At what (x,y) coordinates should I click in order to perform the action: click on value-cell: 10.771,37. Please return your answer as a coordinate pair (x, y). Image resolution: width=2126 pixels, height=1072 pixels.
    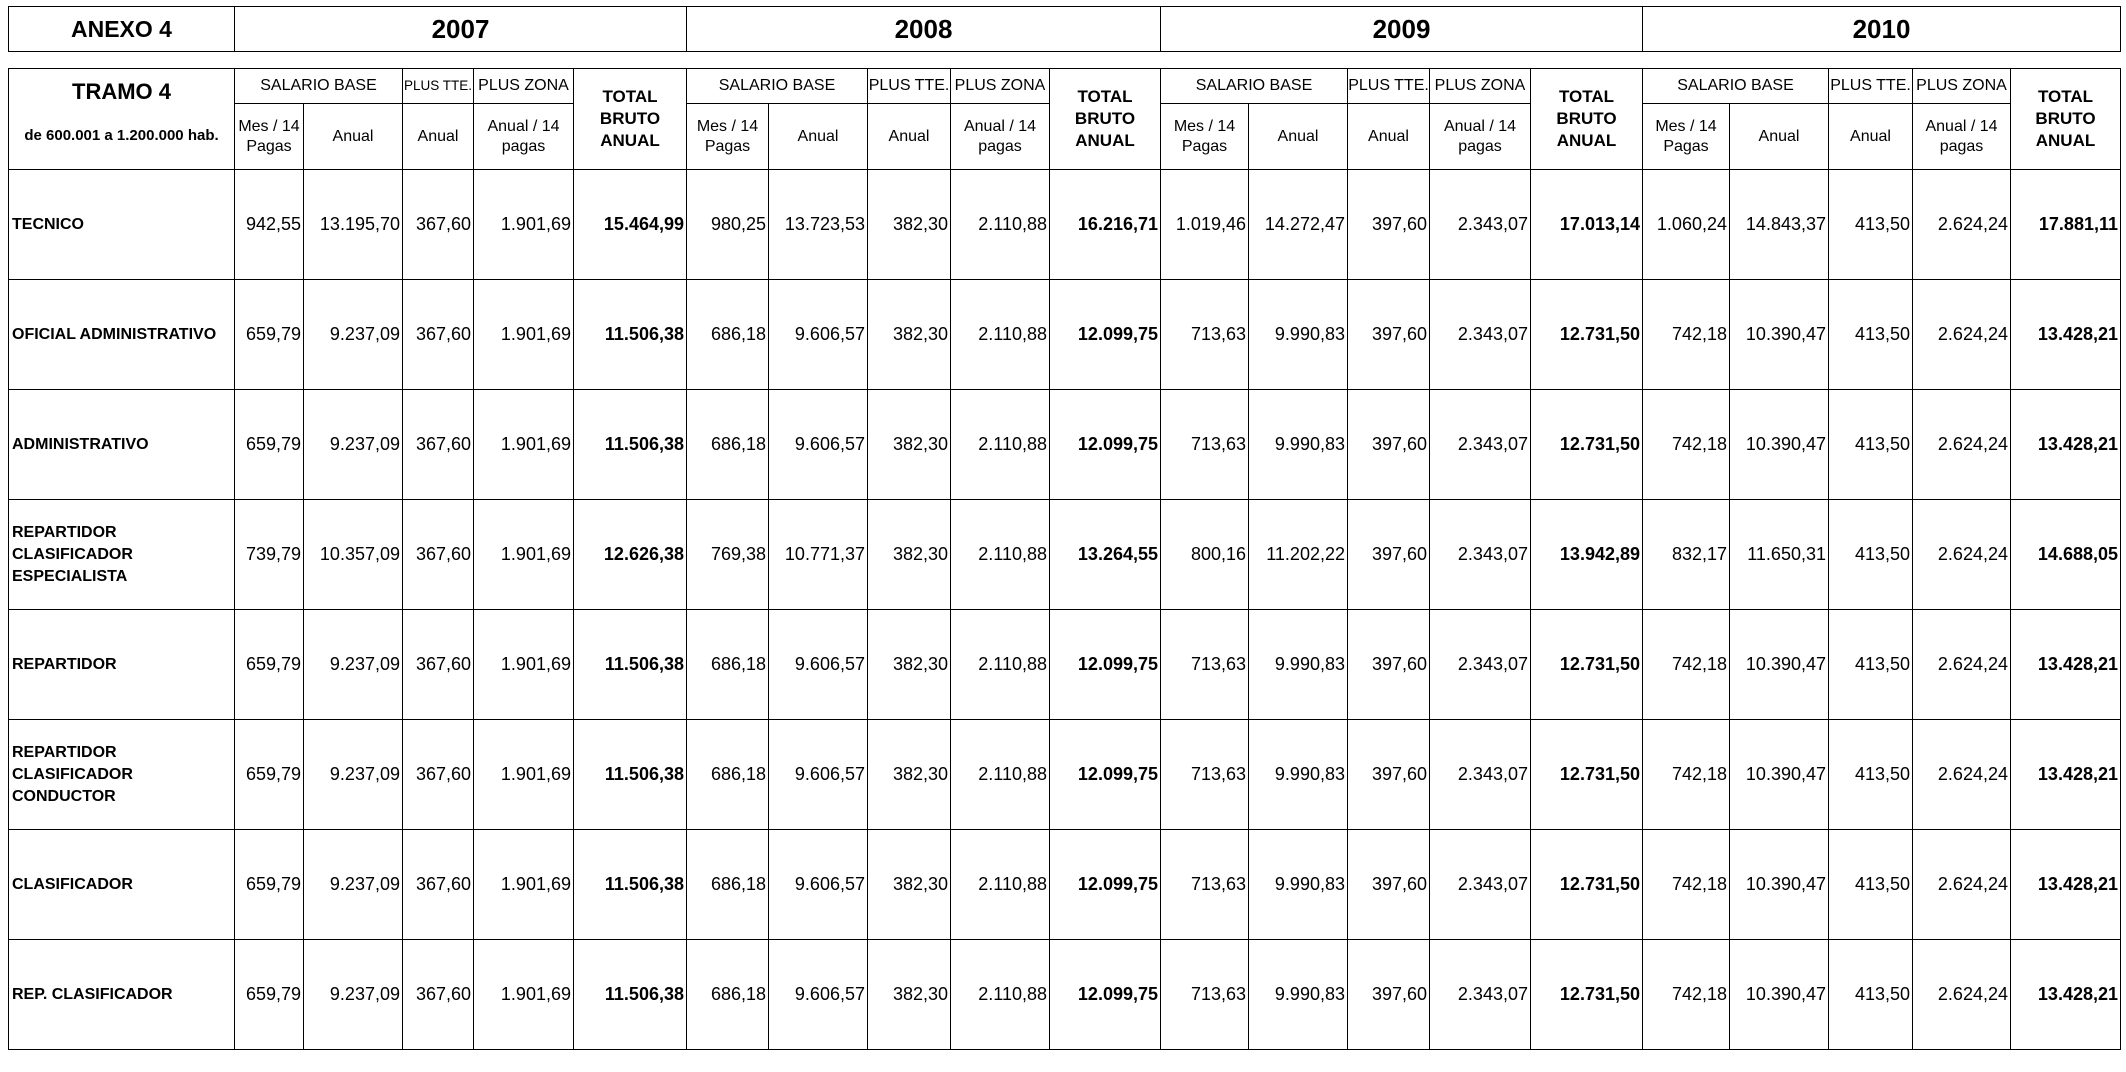
    Looking at the image, I should click on (818, 554).